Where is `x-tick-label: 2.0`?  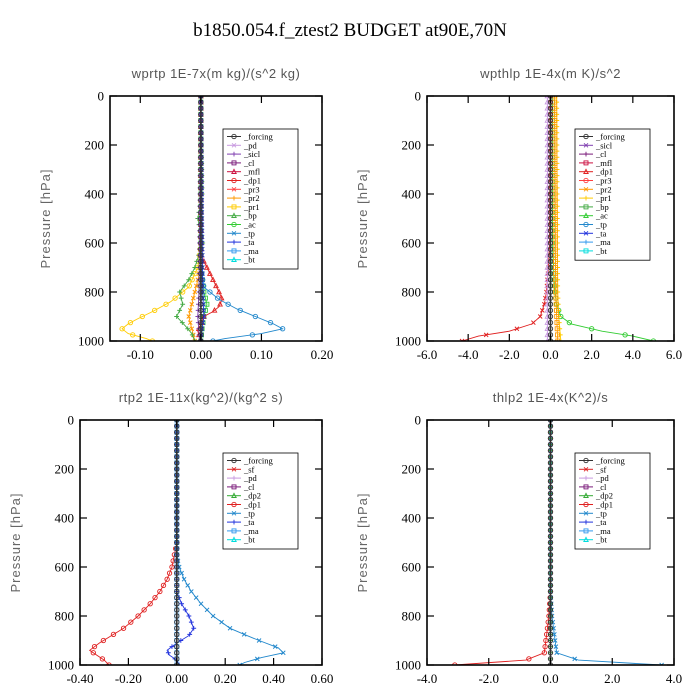 x-tick-label: 2.0 is located at coordinates (592, 354).